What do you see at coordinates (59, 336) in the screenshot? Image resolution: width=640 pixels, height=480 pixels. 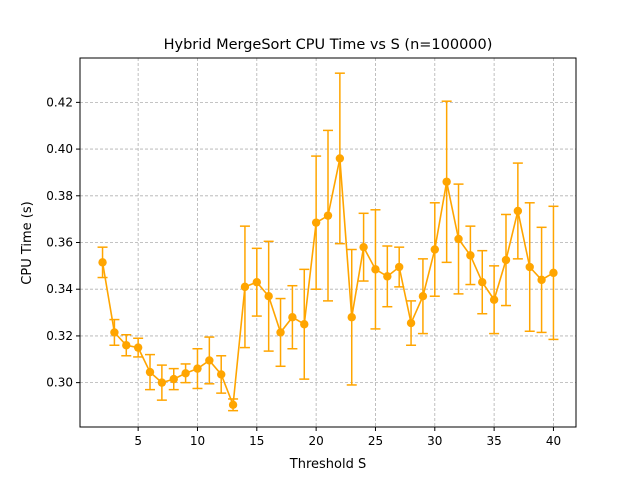 I see `y-tick-label: 0.32` at bounding box center [59, 336].